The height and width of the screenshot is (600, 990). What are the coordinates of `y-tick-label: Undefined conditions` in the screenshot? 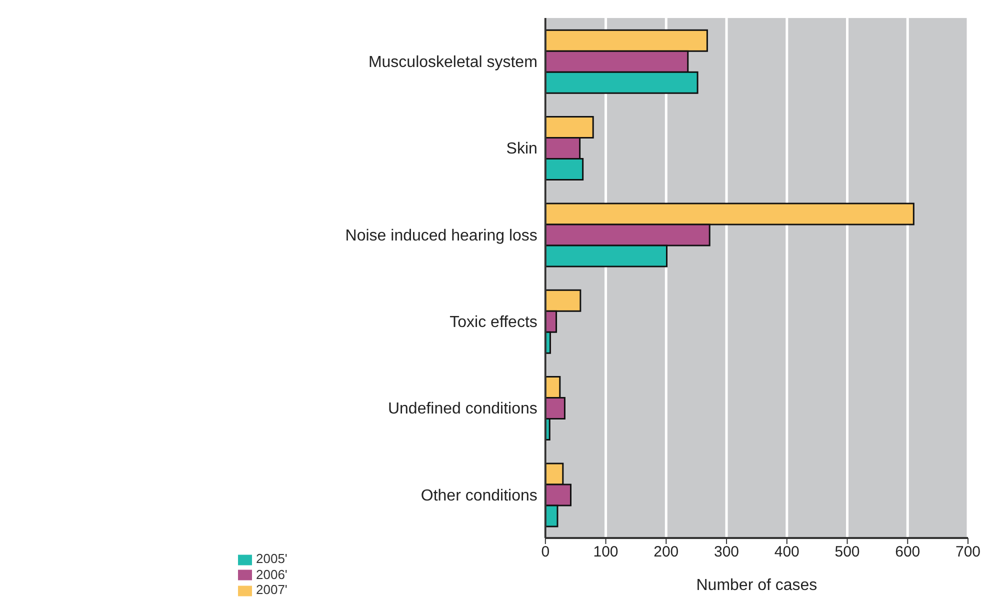 It's located at (463, 409).